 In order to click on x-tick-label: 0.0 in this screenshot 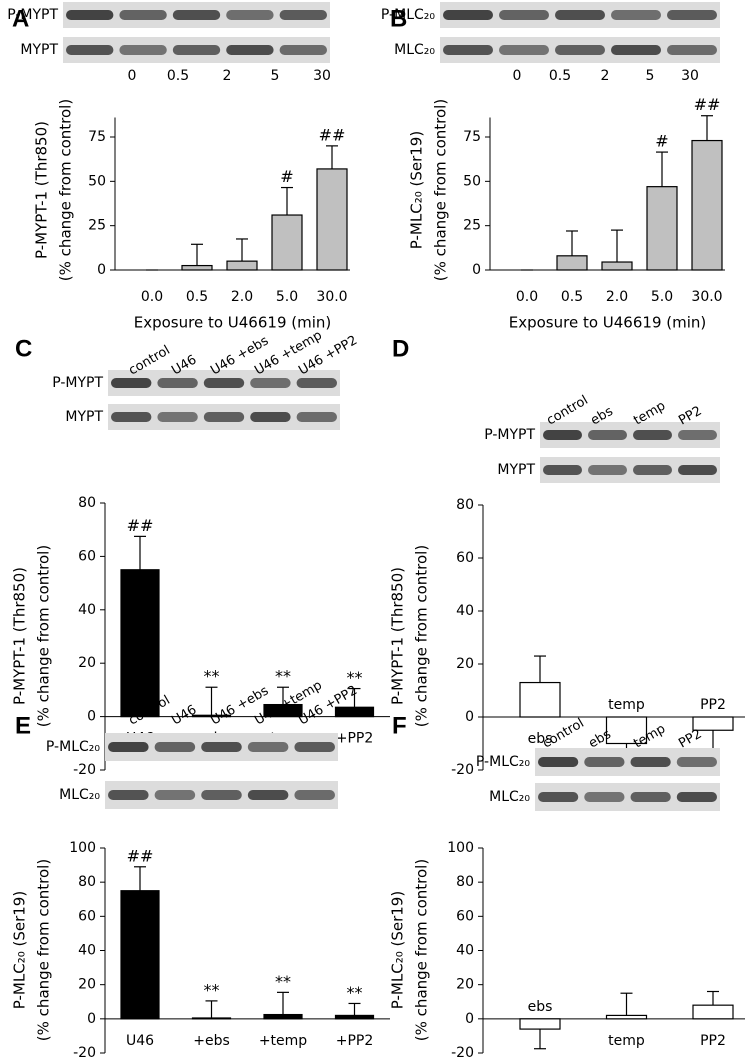, I will do `click(527, 297)`.